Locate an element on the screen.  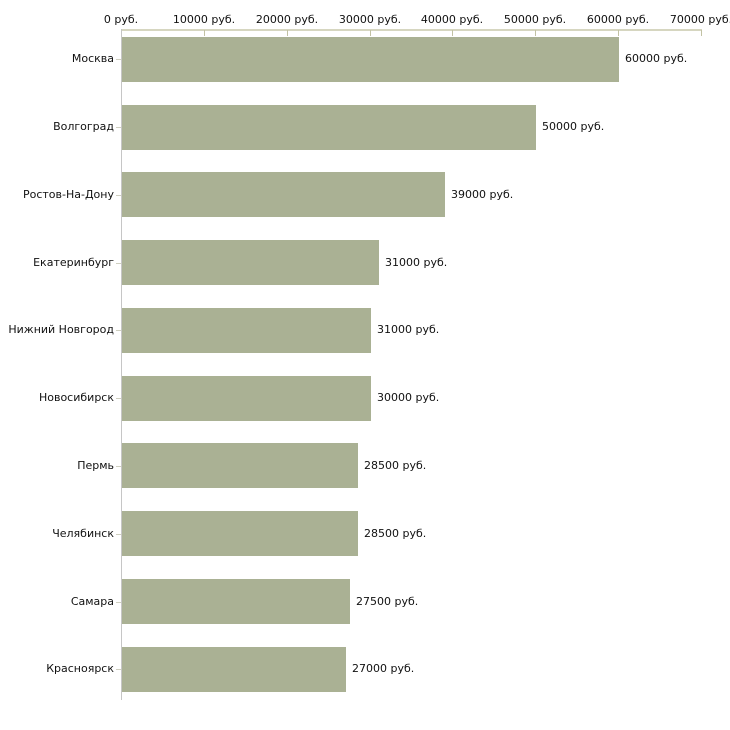
y-axis-line is located at coordinates (121, 364).